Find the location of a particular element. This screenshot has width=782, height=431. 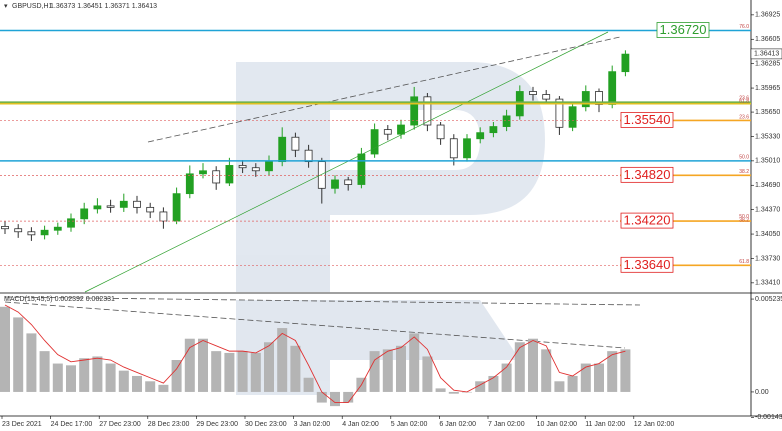

y-tick-label: 1.35010 is located at coordinates (767, 161).